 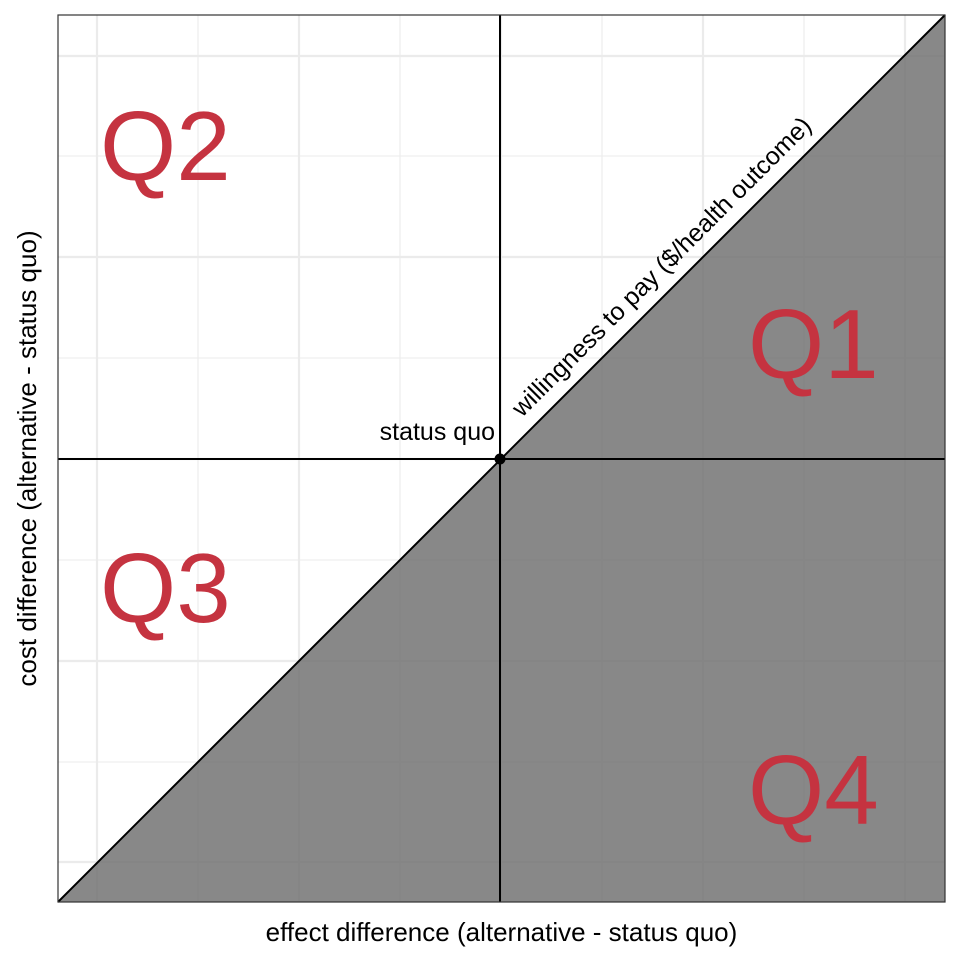 I want to click on quadrant-label-q3: Q3, so click(x=165, y=588).